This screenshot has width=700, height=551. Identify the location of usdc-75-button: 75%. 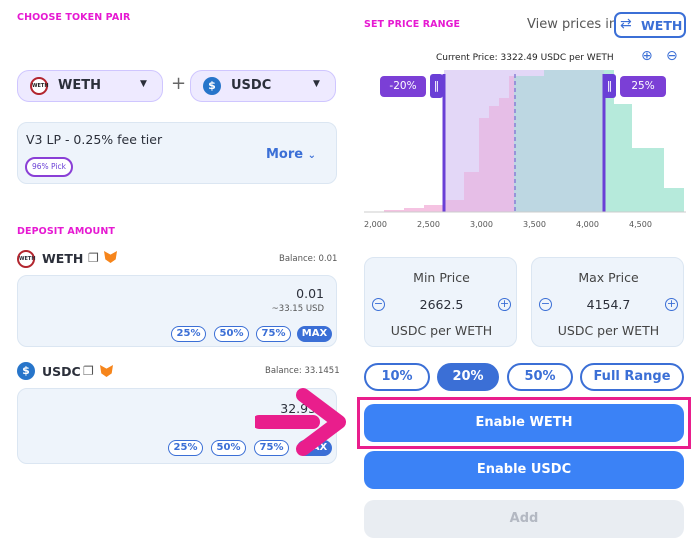
(271, 448).